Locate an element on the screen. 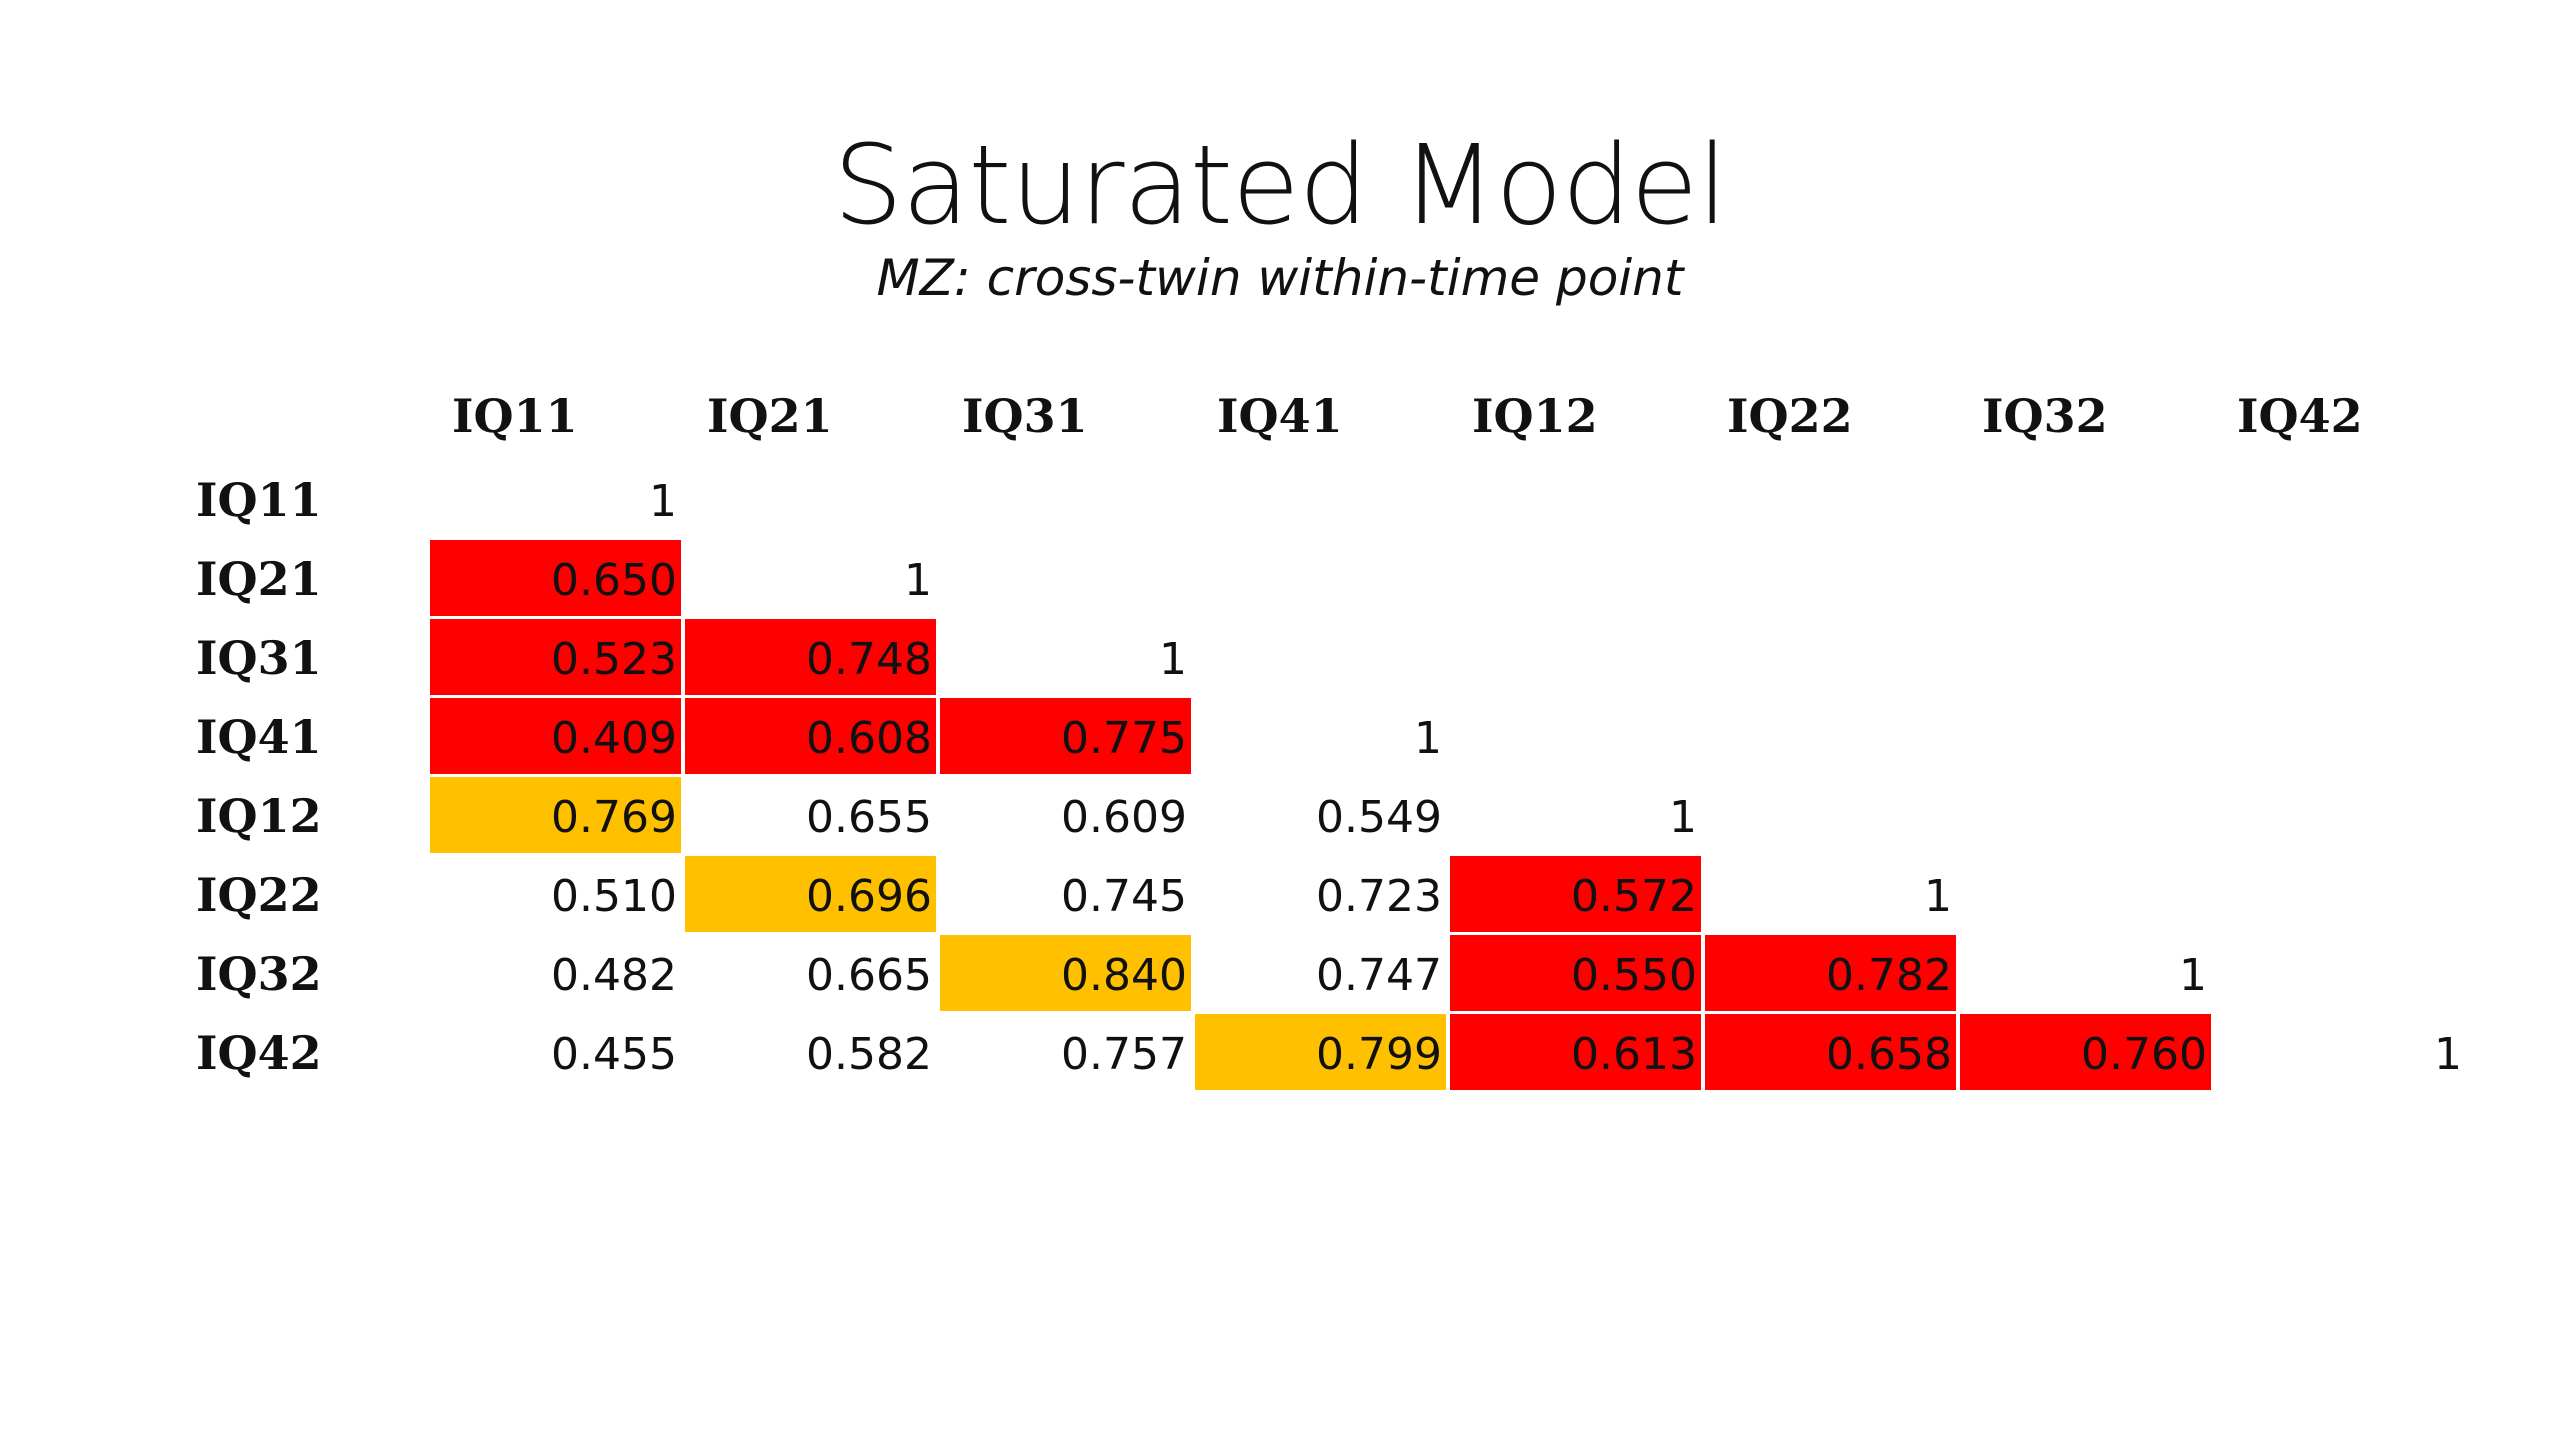 The image size is (2560, 1440). row-header: IQ32 is located at coordinates (259, 974).